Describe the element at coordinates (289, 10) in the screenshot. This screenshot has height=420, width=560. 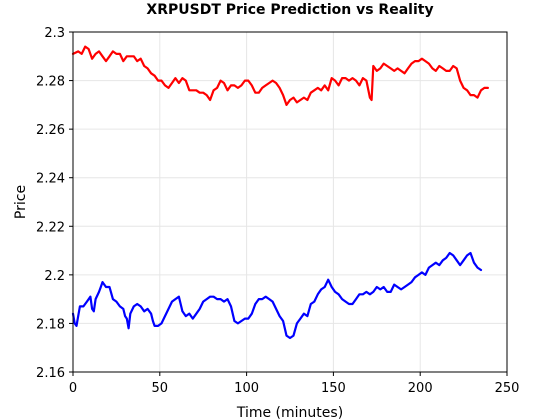
I see `chart-title: XRPUSDT Price Prediction vs Reality` at that location.